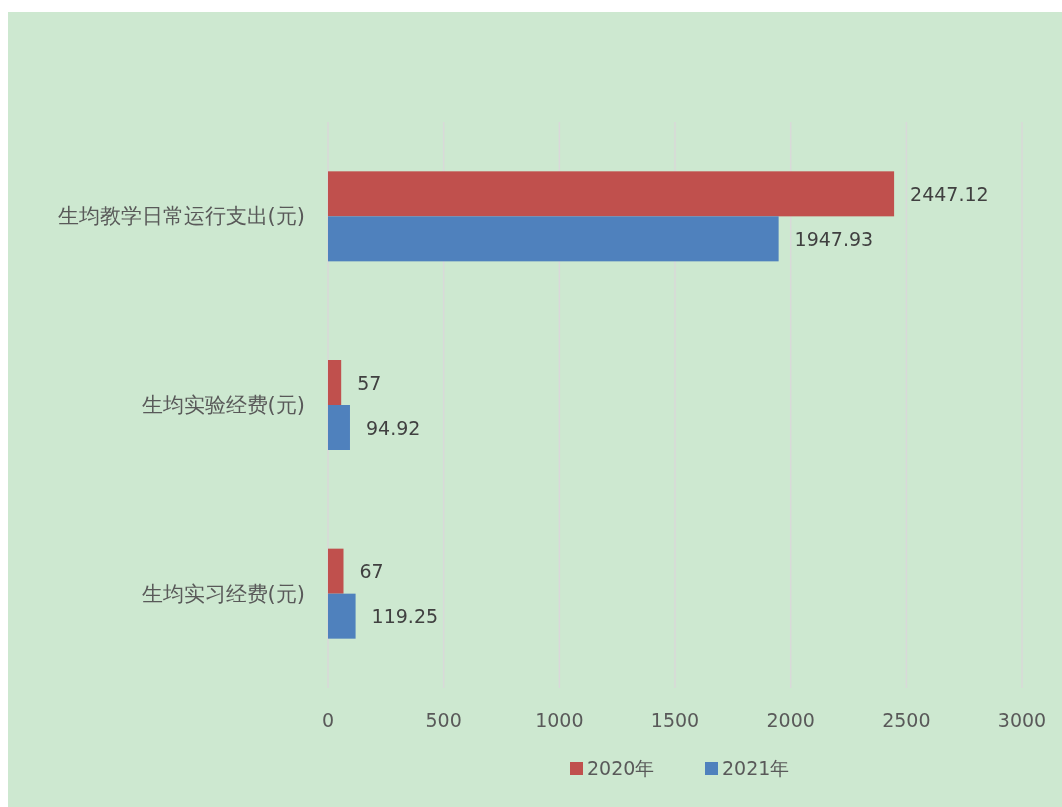  Describe the element at coordinates (949, 193) in the screenshot. I see `data-label: 2447.12` at that location.